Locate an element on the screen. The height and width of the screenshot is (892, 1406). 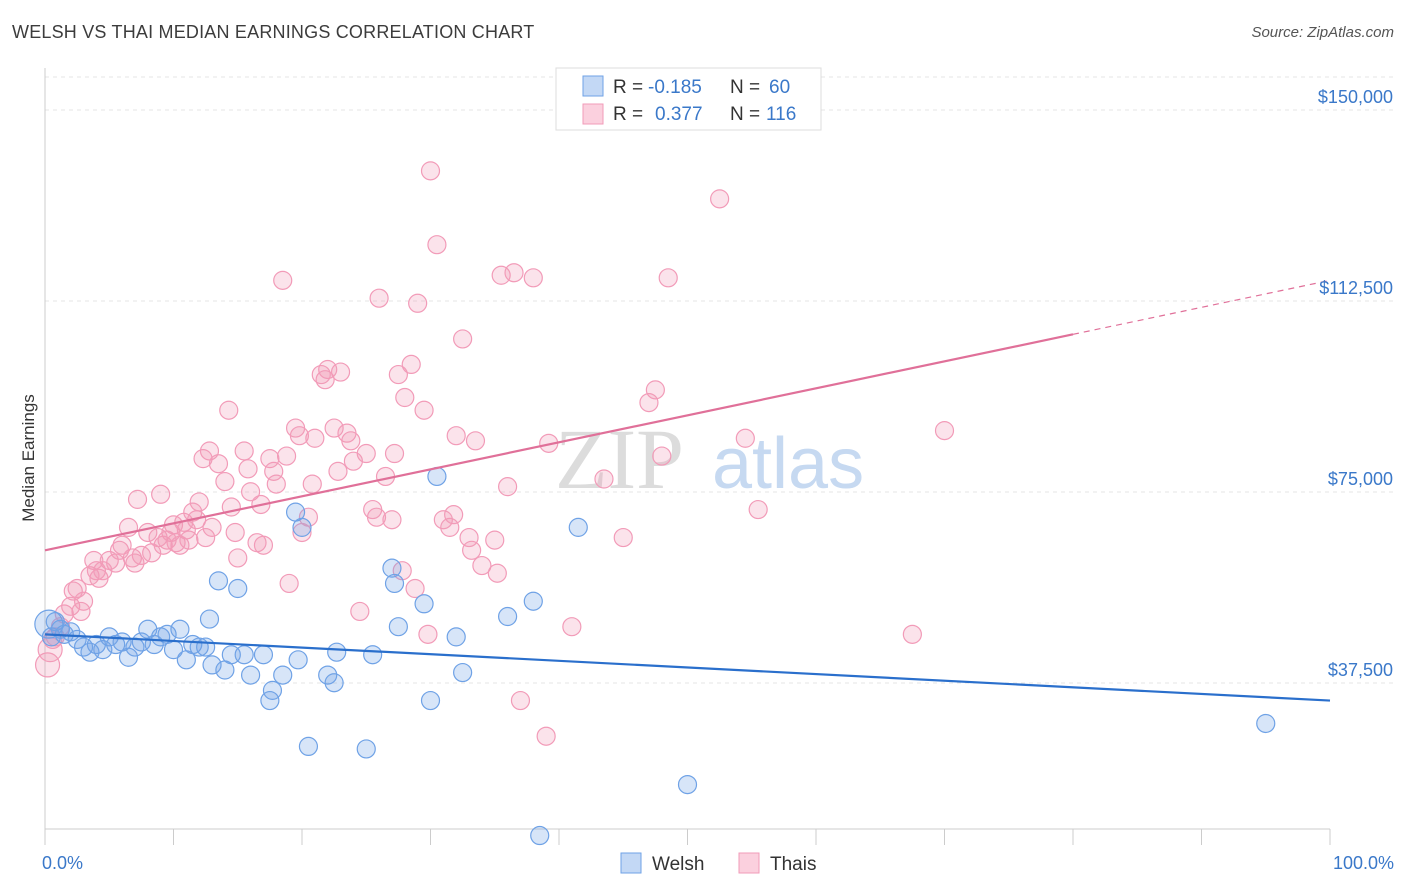
y-tick-label: $112,500 is located at coordinates (1356, 288).